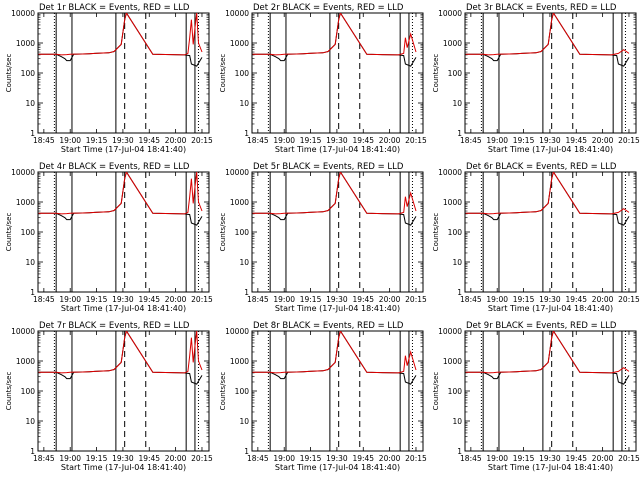 This screenshot has width=640, height=480. Describe the element at coordinates (541, 167) in the screenshot. I see `panel-title: Det 6r BLACK = Events, RED = LLD` at that location.